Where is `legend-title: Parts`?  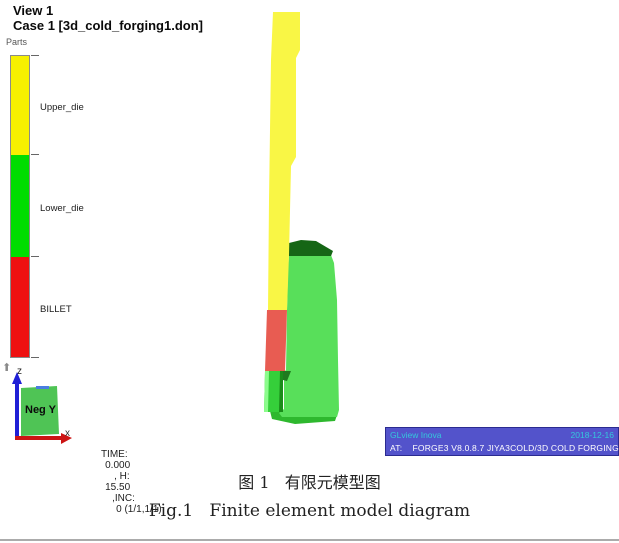 legend-title: Parts is located at coordinates (17, 42).